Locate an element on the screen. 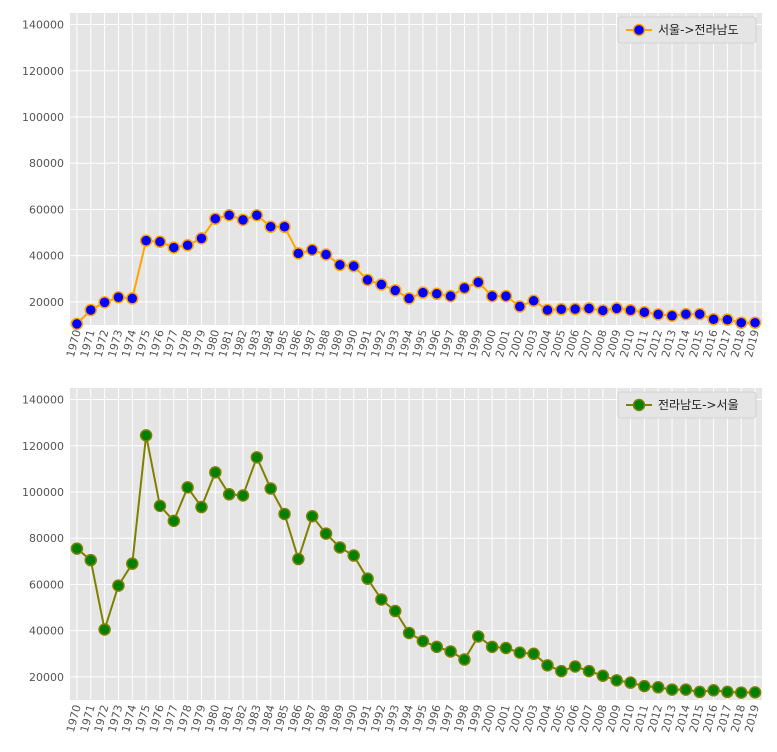 The height and width of the screenshot is (752, 777). legend: 전라남도->서울 is located at coordinates (687, 405).